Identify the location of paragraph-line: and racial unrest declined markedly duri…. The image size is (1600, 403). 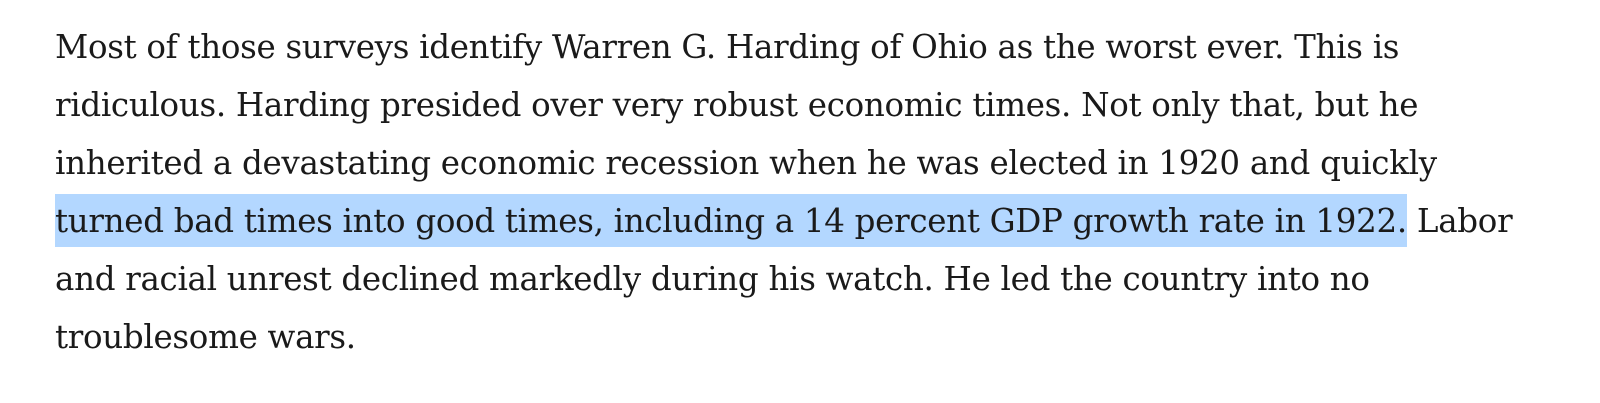
(712, 279).